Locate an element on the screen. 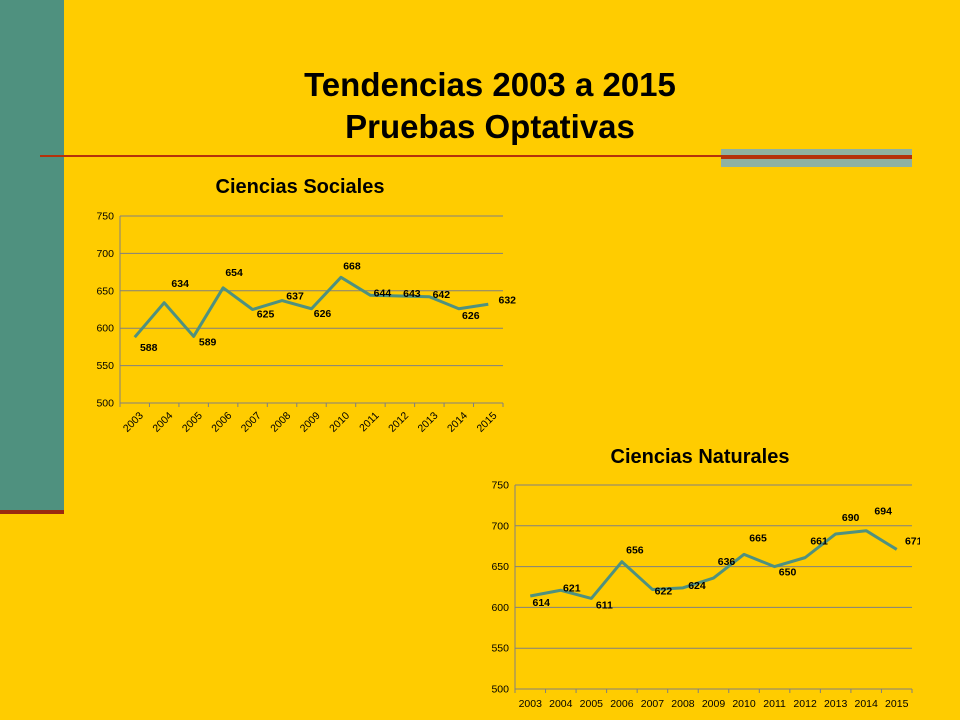 The width and height of the screenshot is (960, 720). data-label: 642 is located at coordinates (442, 295).